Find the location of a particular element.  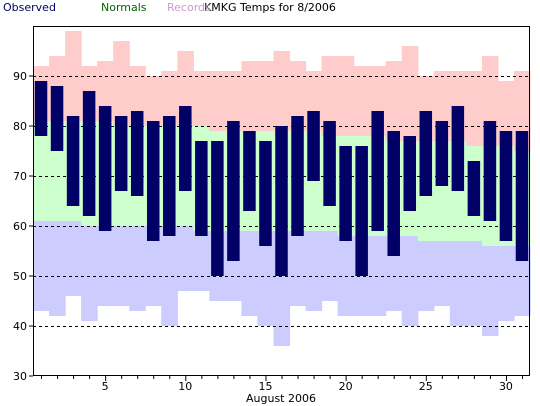

y-tick-label: 40 is located at coordinates (20, 326).